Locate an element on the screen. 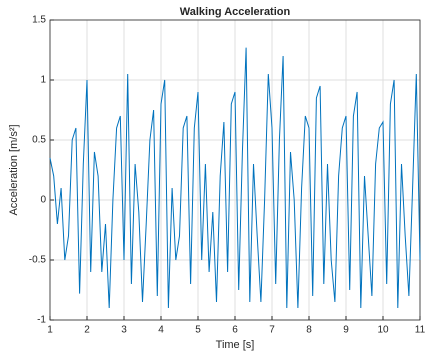 The width and height of the screenshot is (425, 359). chart-title: Walking Acceleration is located at coordinates (235, 12).